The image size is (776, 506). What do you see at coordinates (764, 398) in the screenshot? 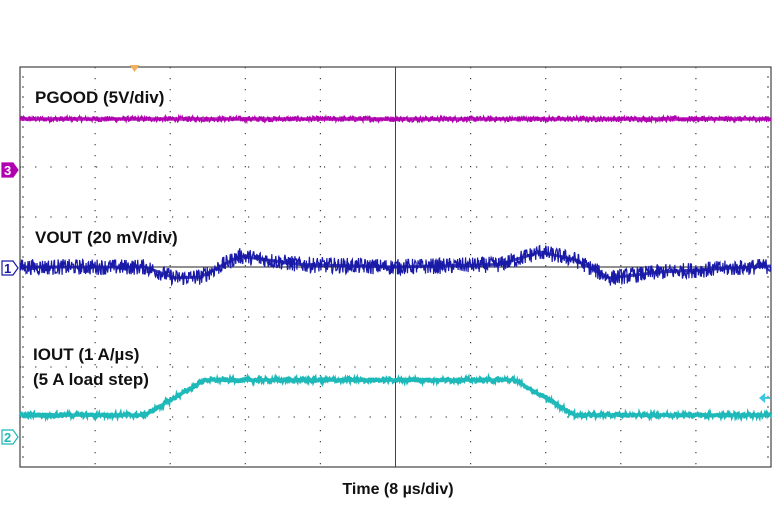
I see `trigger-level-marker` at bounding box center [764, 398].